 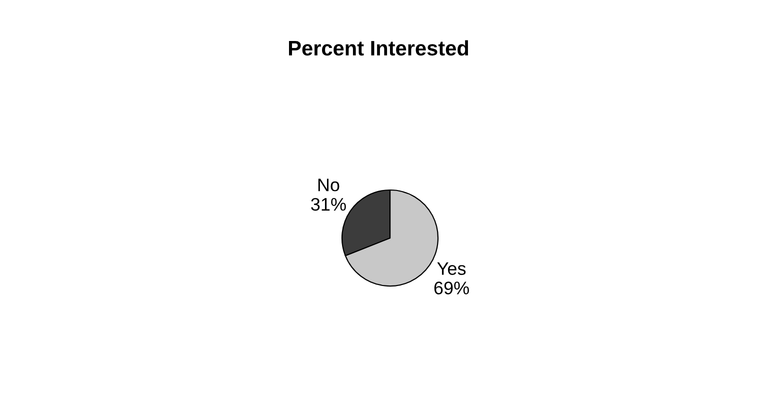 What do you see at coordinates (328, 204) in the screenshot?
I see `data-label: 31%` at bounding box center [328, 204].